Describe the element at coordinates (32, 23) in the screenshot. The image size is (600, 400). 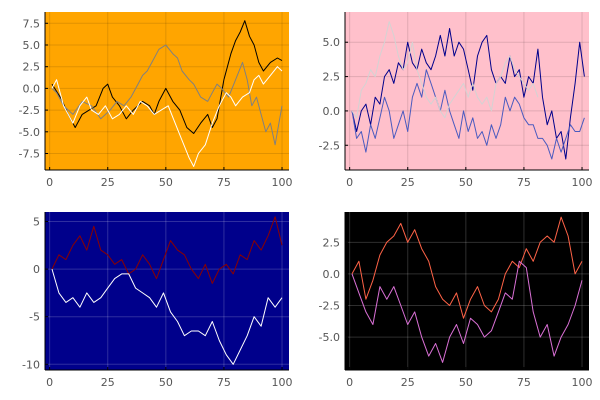
I see `y-tick-label: 7.5` at that location.